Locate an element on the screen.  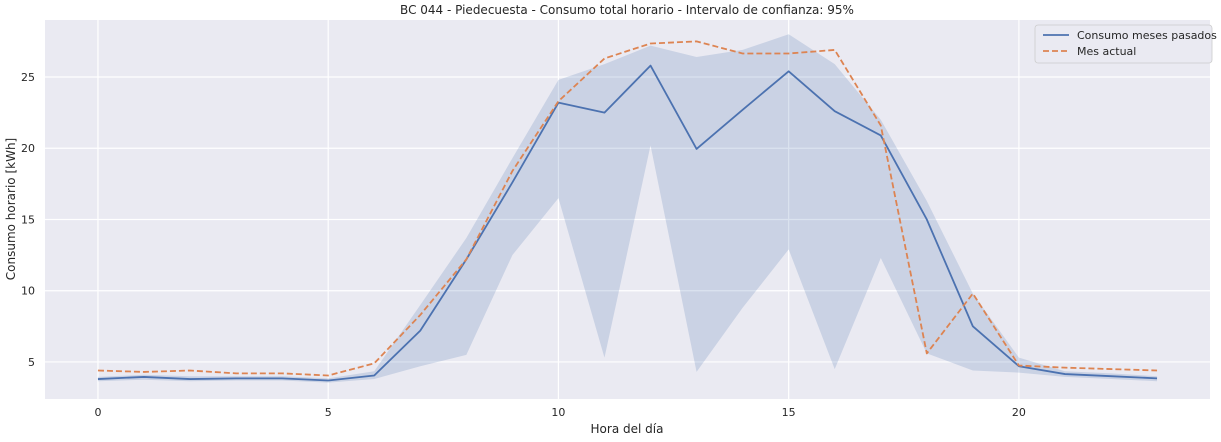
legend-label-consumo-meses-pasados: Consumo meses pasados is located at coordinates (1147, 35).